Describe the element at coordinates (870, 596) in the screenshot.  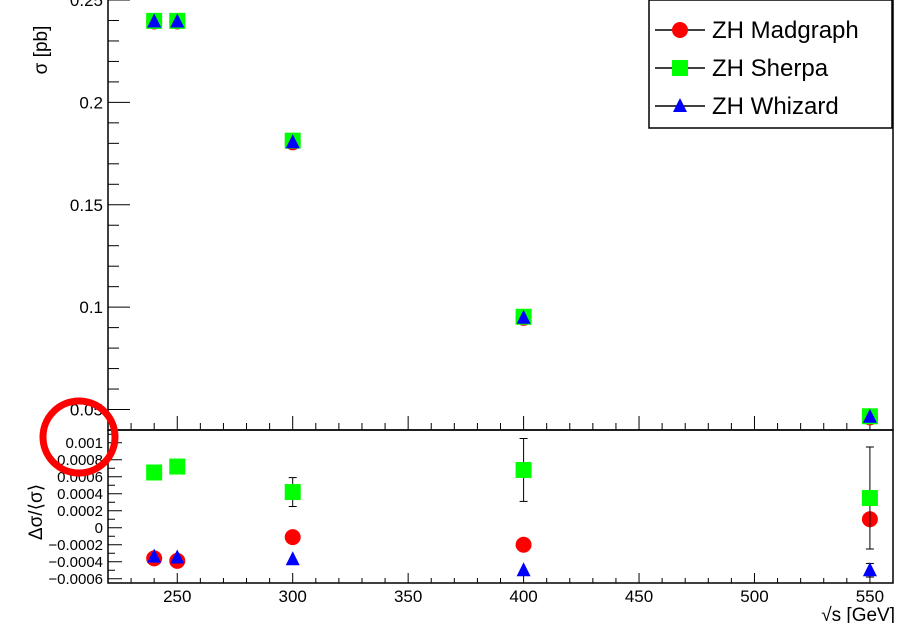
I see `x-tick-label: 550` at that location.